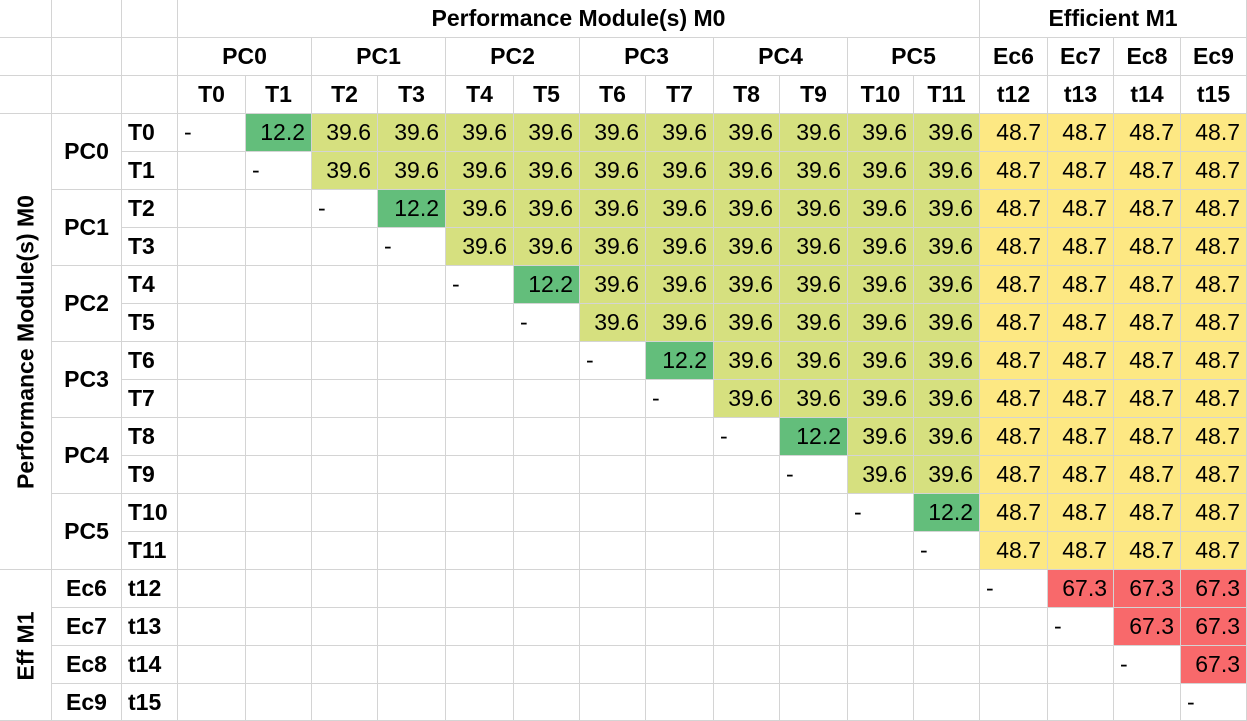 This screenshot has width=1247, height=721. I want to click on row-thread-label: T7, so click(150, 399).